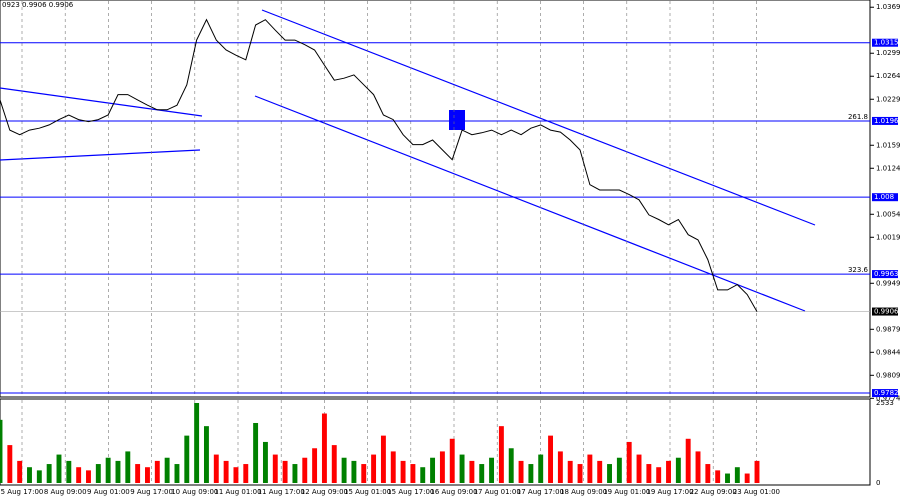 The height and width of the screenshot is (500, 900). I want to click on x-tick-label: 23 Aug 01:00, so click(756, 492).